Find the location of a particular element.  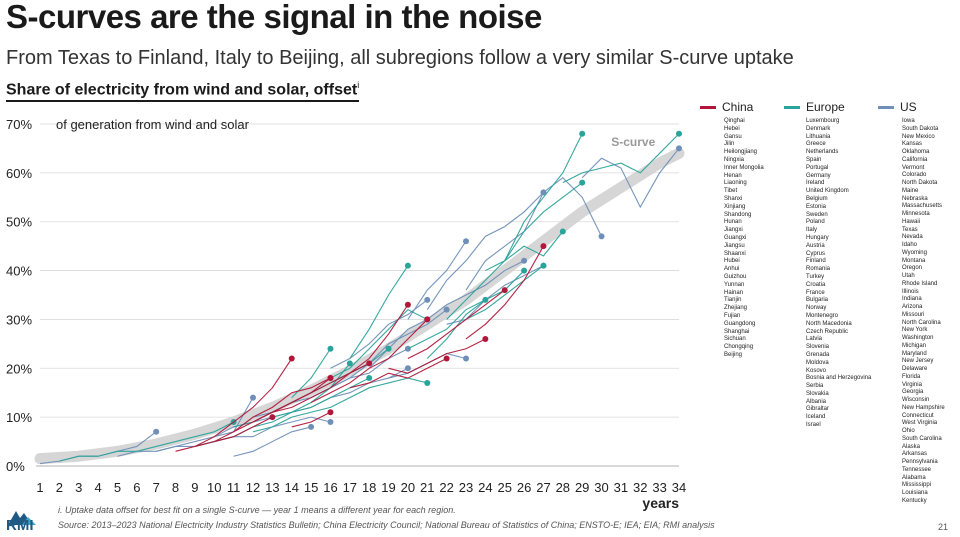

legend-header-us: US is located at coordinates (911, 107).